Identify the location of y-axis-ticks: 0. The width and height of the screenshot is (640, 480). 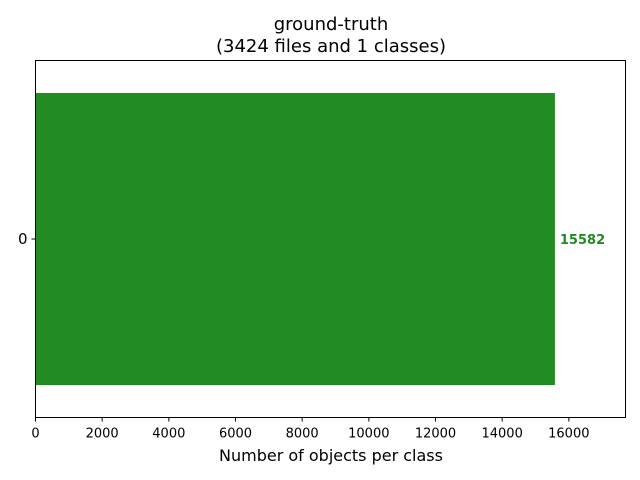
(27, 239).